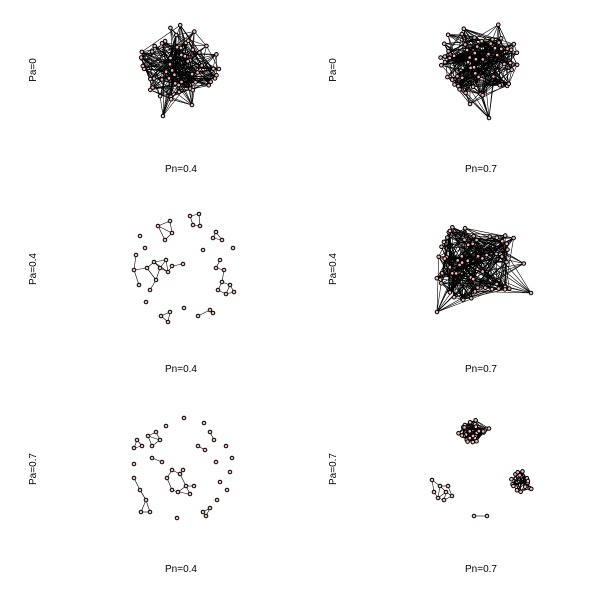 The width and height of the screenshot is (600, 600). Describe the element at coordinates (333, 469) in the screenshot. I see `row-label: Pa=0.7` at that location.